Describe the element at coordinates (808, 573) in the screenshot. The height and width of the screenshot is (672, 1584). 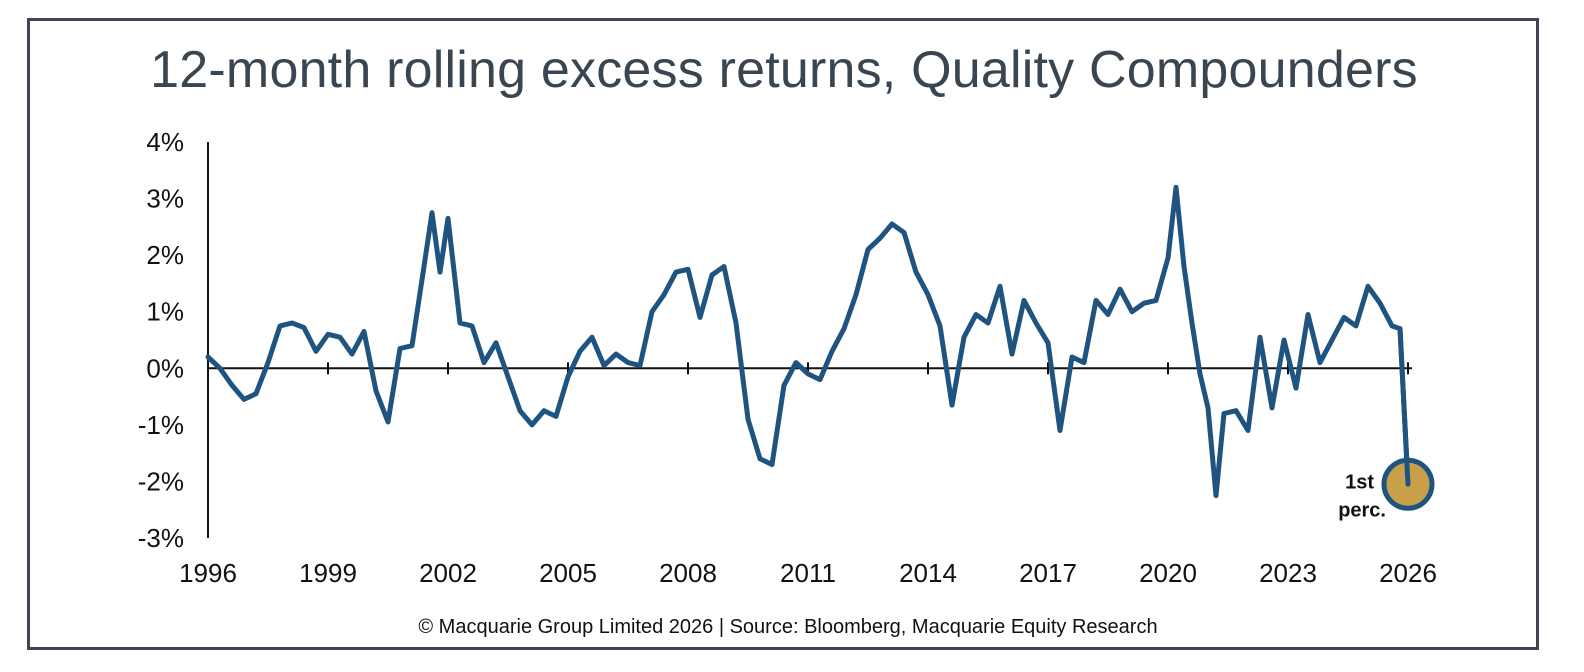
I see `x-tick-label: 2011` at that location.